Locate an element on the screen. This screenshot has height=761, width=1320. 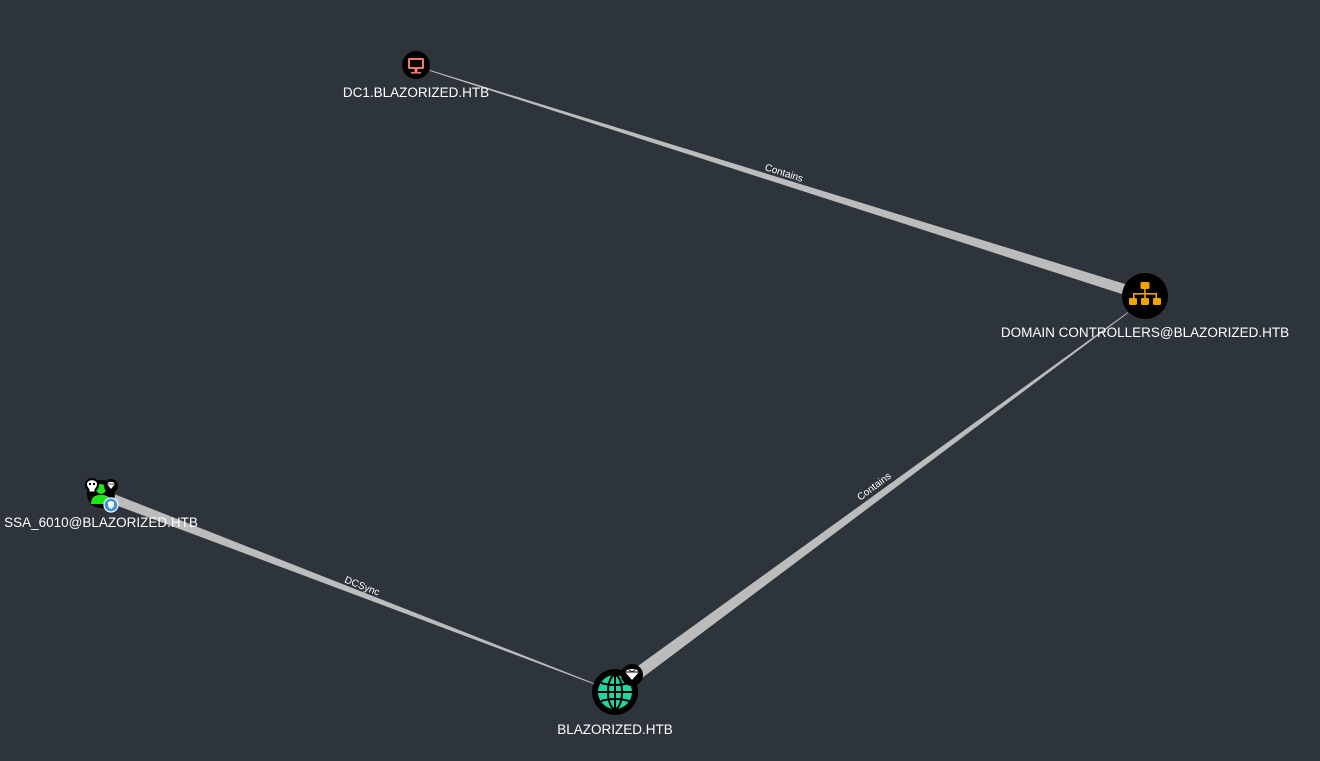
node-blazorized: BLAZORIZED.HTB is located at coordinates (615, 700).